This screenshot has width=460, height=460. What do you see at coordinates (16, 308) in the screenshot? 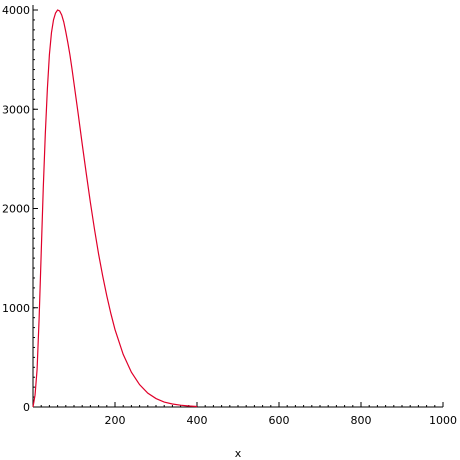
I see `y-tick-label: 1000` at bounding box center [16, 308].